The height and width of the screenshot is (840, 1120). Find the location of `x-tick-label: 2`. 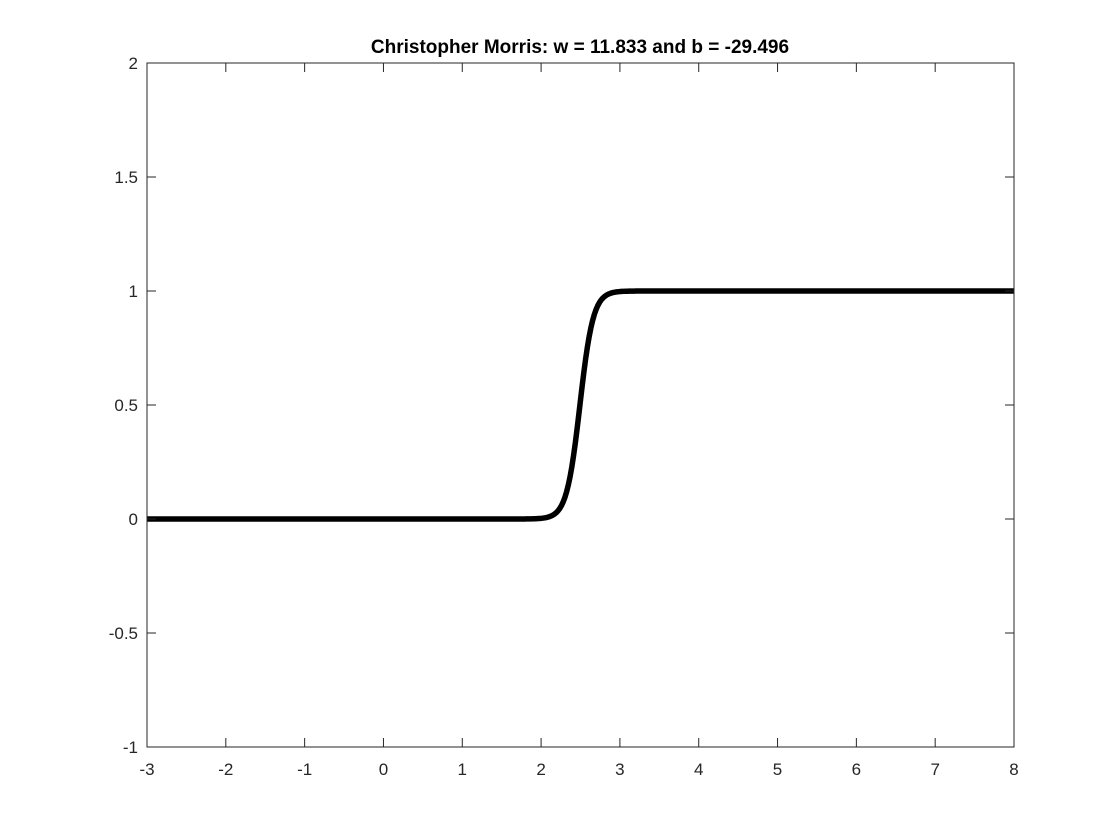

x-tick-label: 2 is located at coordinates (540, 769).